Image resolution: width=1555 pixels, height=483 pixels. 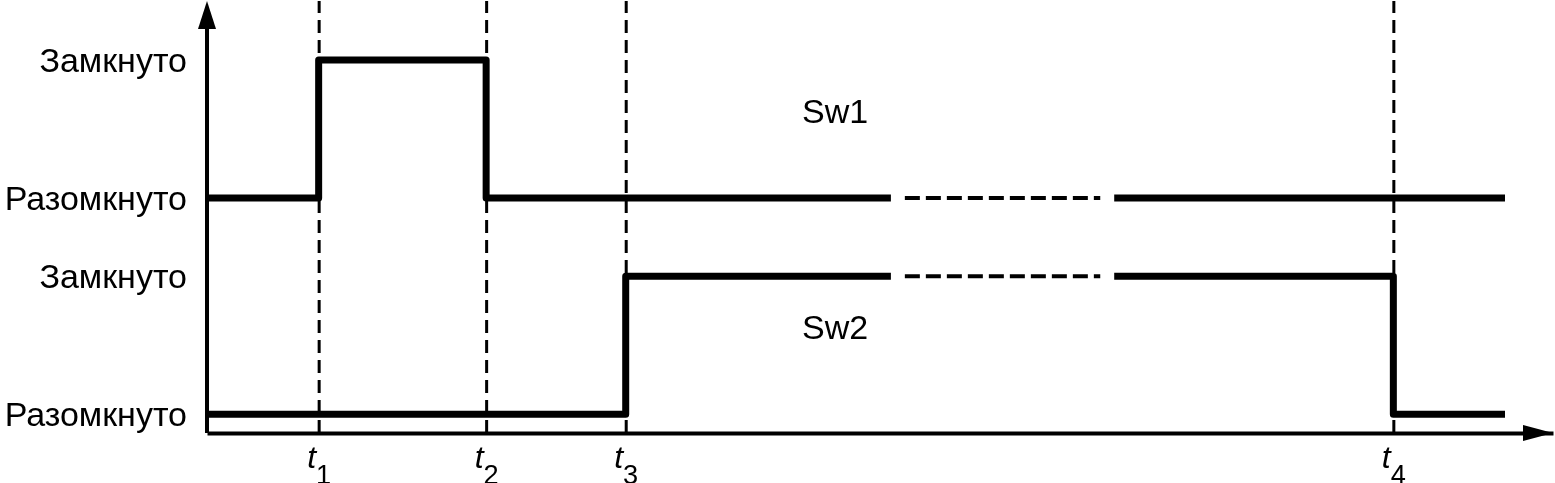 I want to click on x-tick-label: t$_{4}$, so click(x=1393, y=460).